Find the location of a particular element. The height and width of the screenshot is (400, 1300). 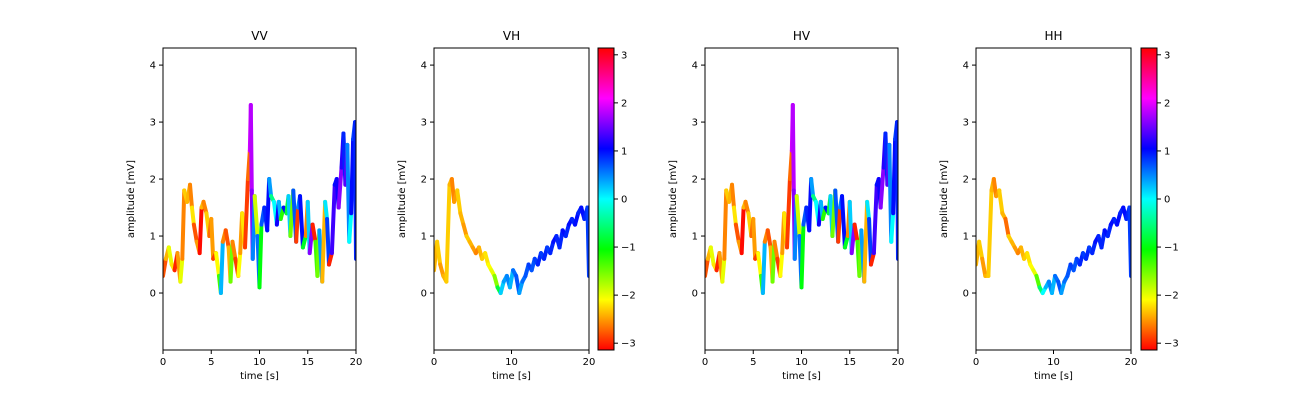

subplot-title: HV is located at coordinates (802, 36).